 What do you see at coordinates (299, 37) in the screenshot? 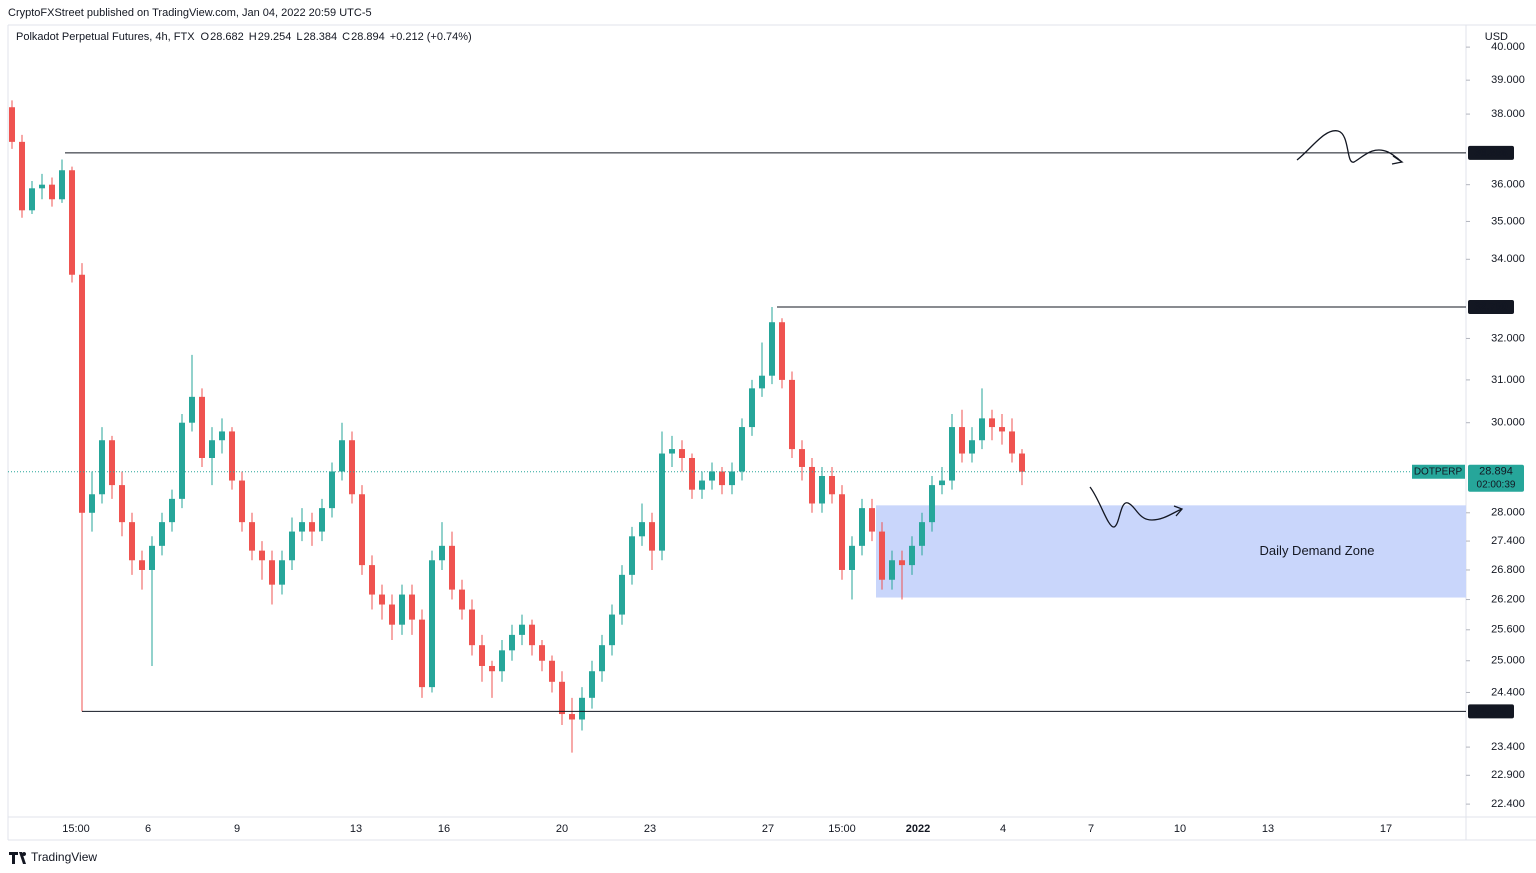
I see `ohlc-key: L` at bounding box center [299, 37].